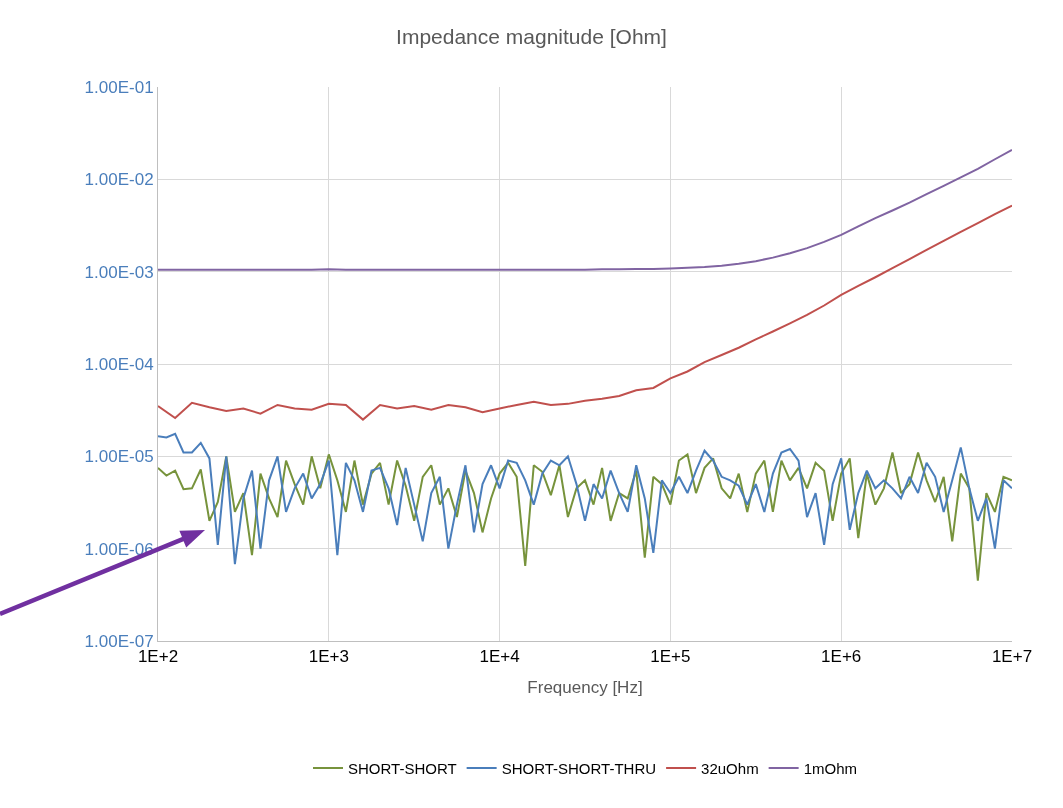 The image size is (1063, 808). I want to click on y-tick-label: 1.00E-02, so click(119, 180).